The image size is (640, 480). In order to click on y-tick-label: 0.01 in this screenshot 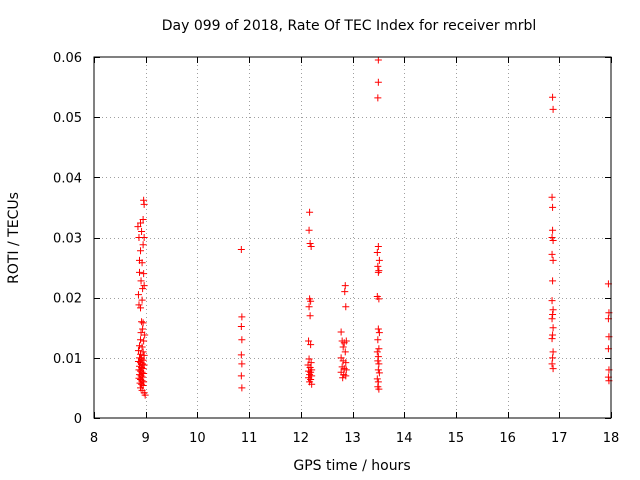, I will do `click(67, 359)`.